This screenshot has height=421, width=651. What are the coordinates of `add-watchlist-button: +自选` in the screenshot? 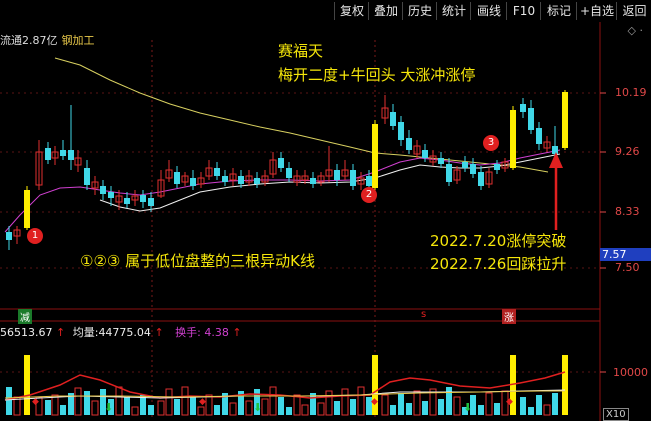 It's located at (596, 11).